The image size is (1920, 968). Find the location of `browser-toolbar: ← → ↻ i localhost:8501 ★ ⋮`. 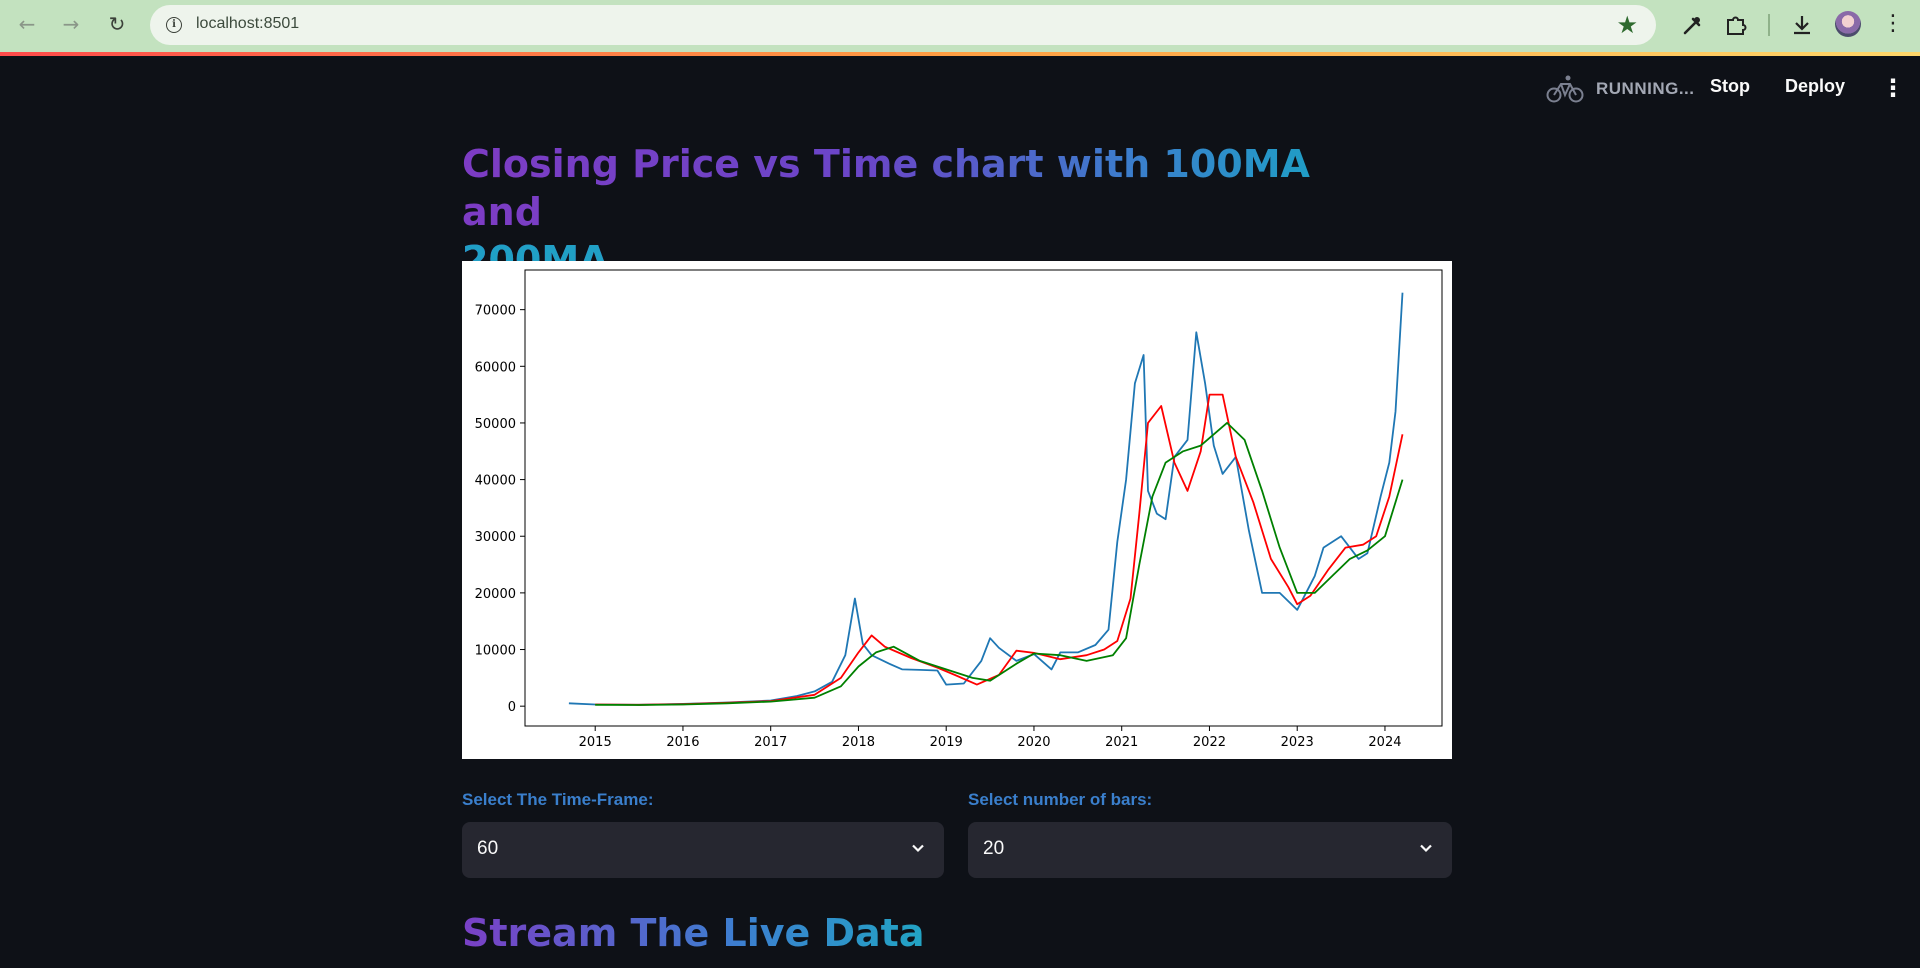

browser-toolbar: ← → ↻ i localhost:8501 ★ ⋮ is located at coordinates (960, 27).